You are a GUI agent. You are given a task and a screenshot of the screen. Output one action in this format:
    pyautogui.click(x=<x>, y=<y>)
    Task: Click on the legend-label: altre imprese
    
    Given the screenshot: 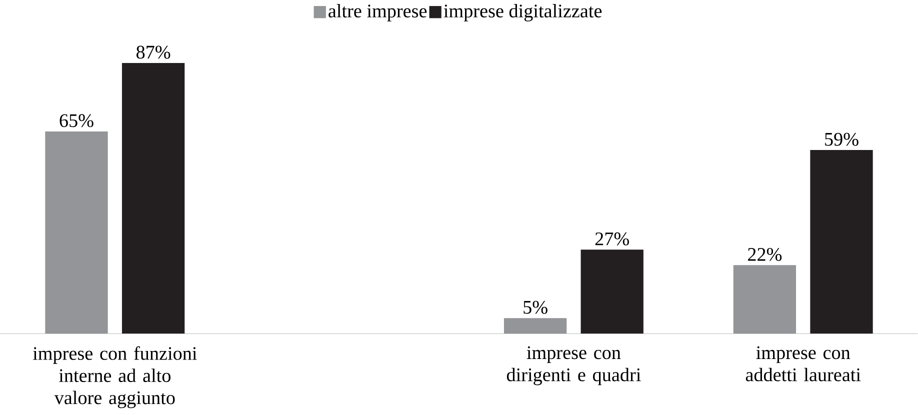 What is the action you would take?
    pyautogui.click(x=377, y=13)
    